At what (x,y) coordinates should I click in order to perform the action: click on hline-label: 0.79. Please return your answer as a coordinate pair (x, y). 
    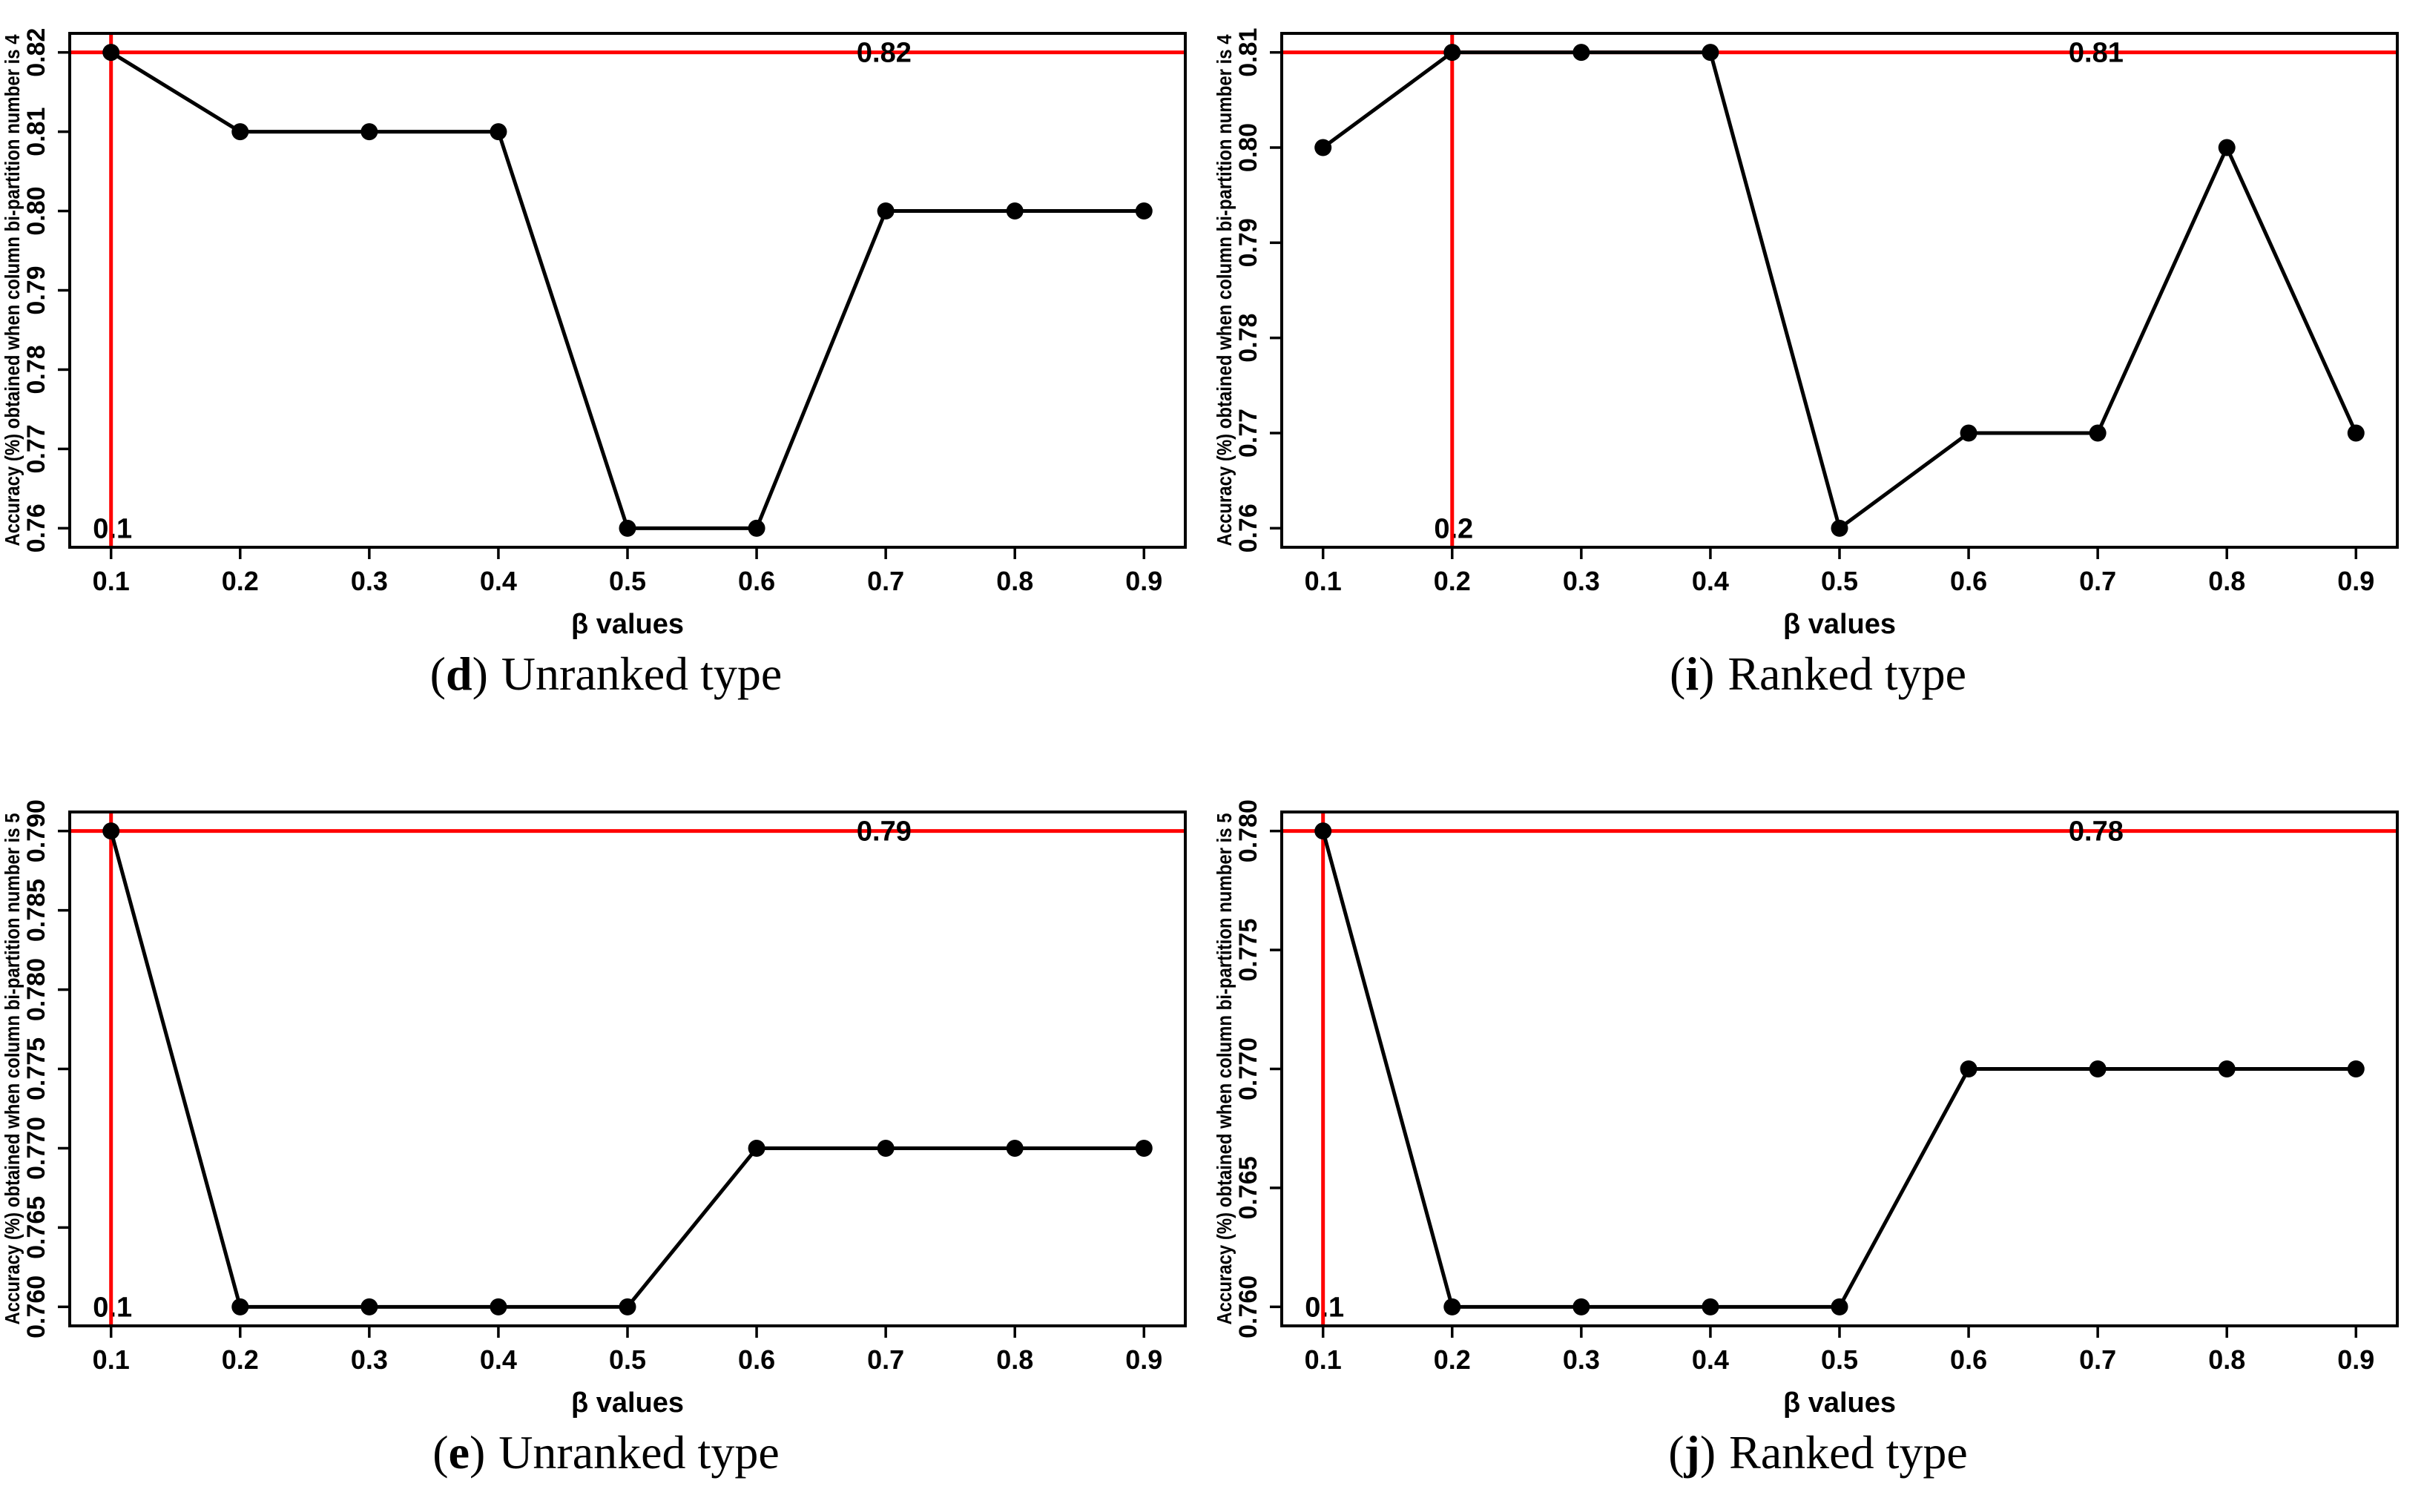
    Looking at the image, I should click on (884, 832).